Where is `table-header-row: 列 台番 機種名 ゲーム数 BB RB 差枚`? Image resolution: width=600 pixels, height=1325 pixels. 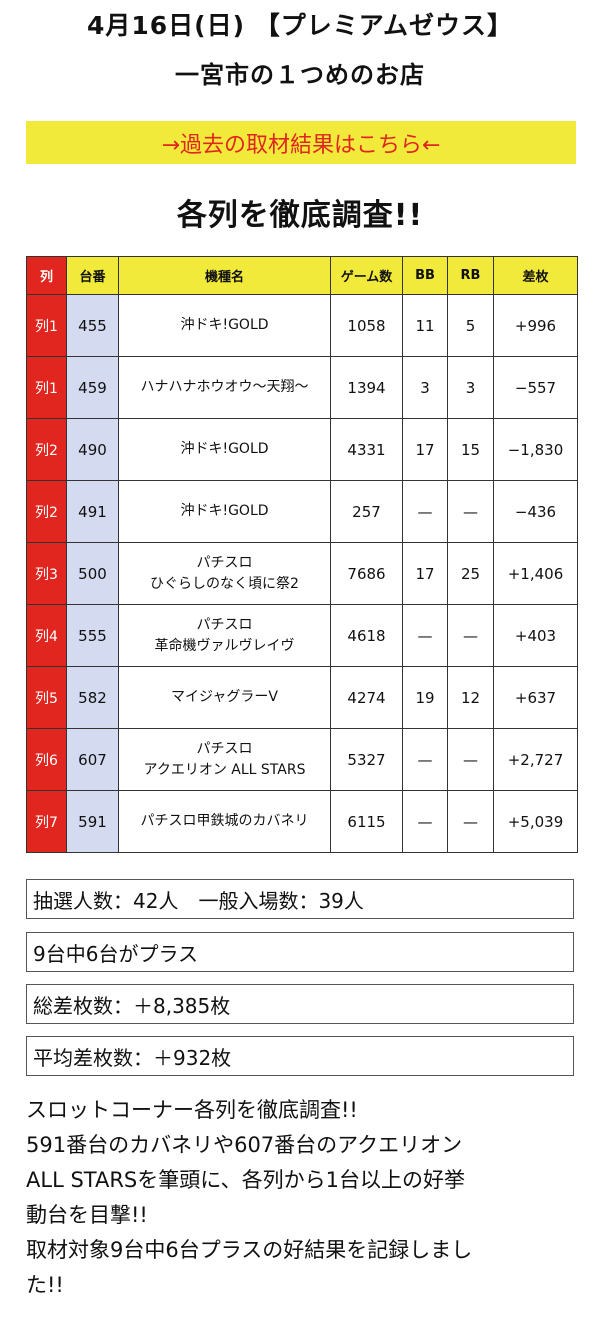
table-header-row: 列 台番 機種名 ゲーム数 BB RB 差枚 is located at coordinates (302, 275).